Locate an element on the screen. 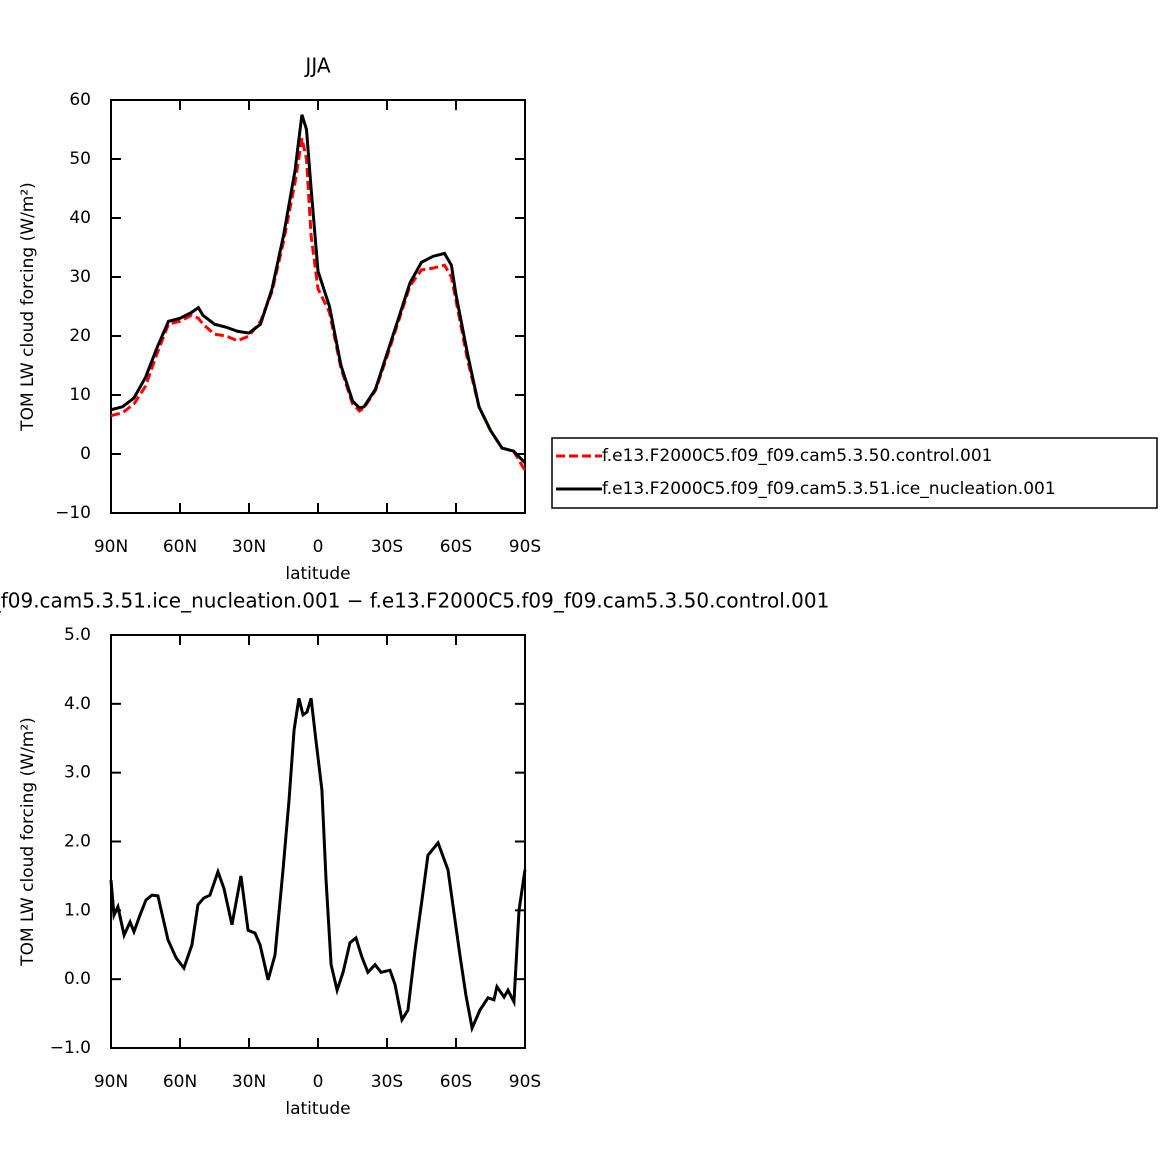 This screenshot has width=1172, height=1169. y-tick-label: 2.0 is located at coordinates (77, 842).